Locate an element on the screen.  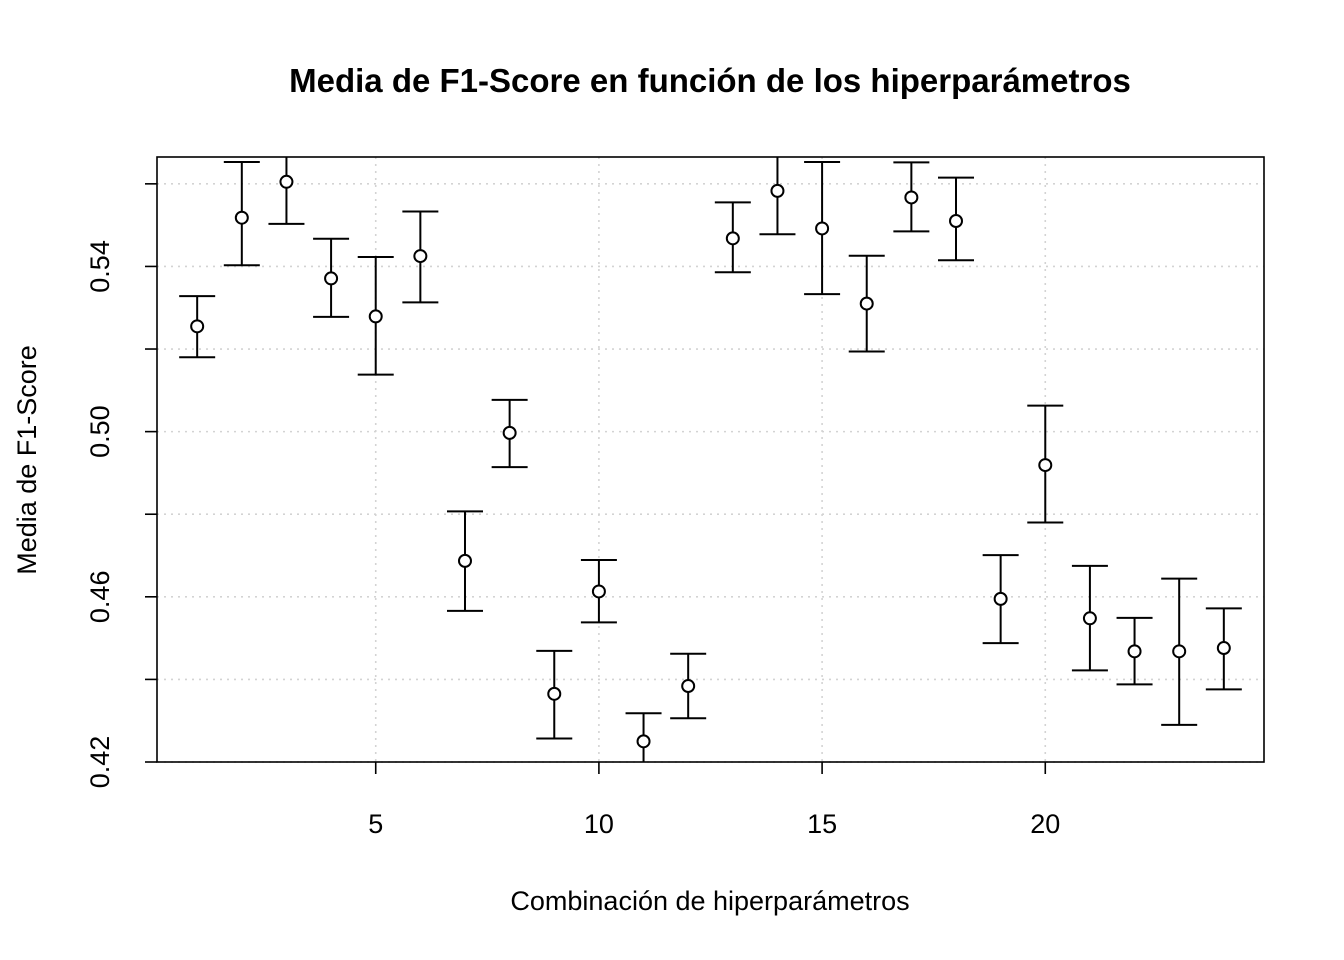
x-tick-label: 10 is located at coordinates (599, 824).